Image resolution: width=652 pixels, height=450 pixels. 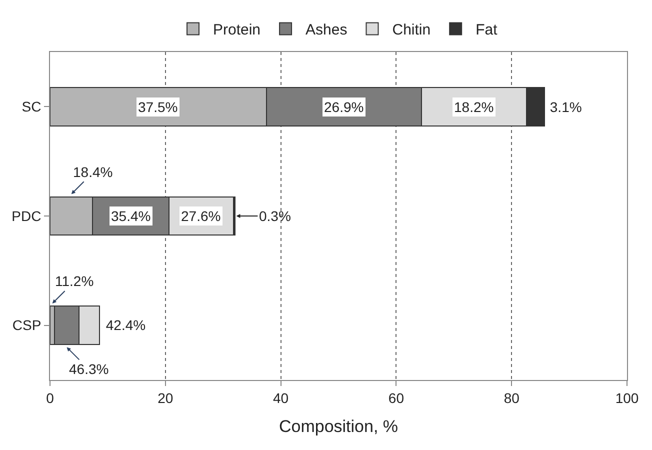 I want to click on annotation: 35.4%, so click(x=131, y=216).